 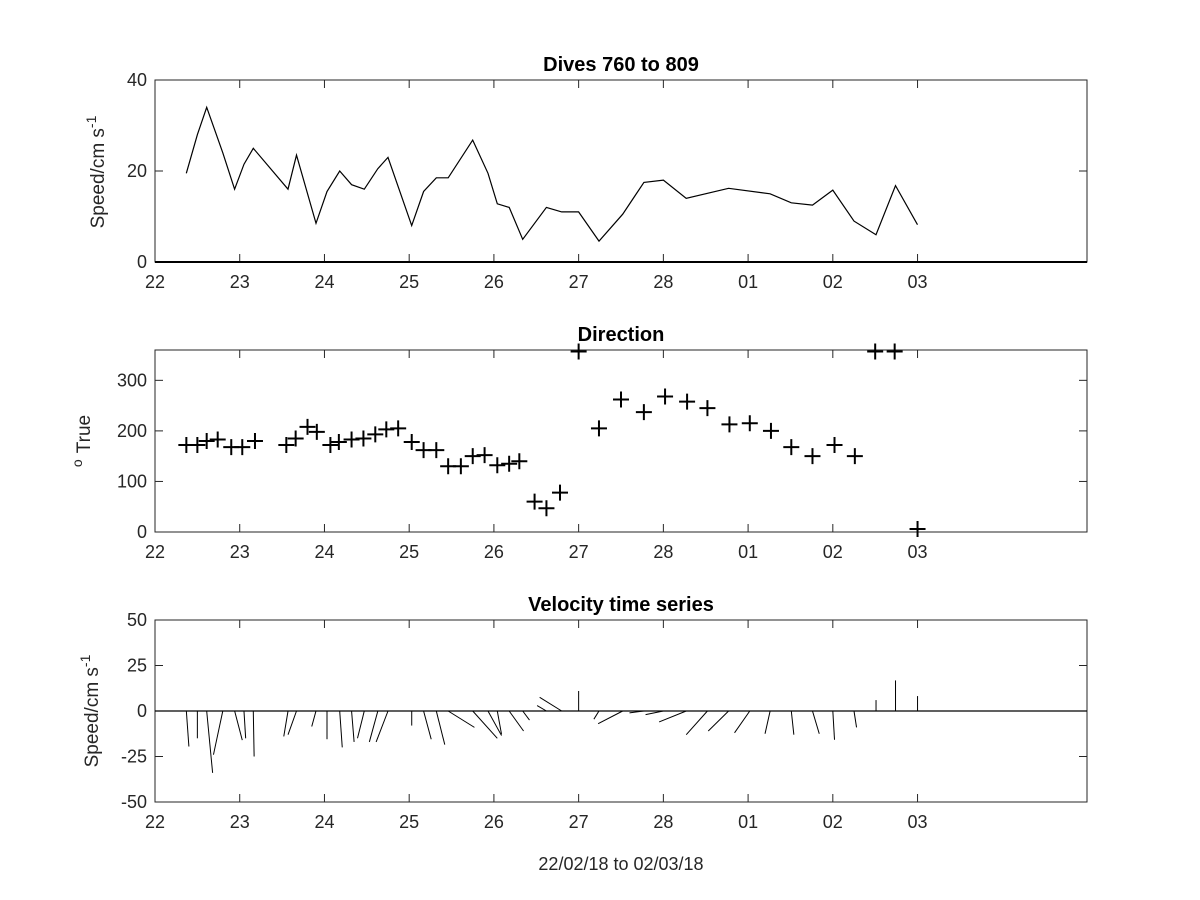 I want to click on speed-chart-title: Dives 760 to 809, so click(x=621, y=65).